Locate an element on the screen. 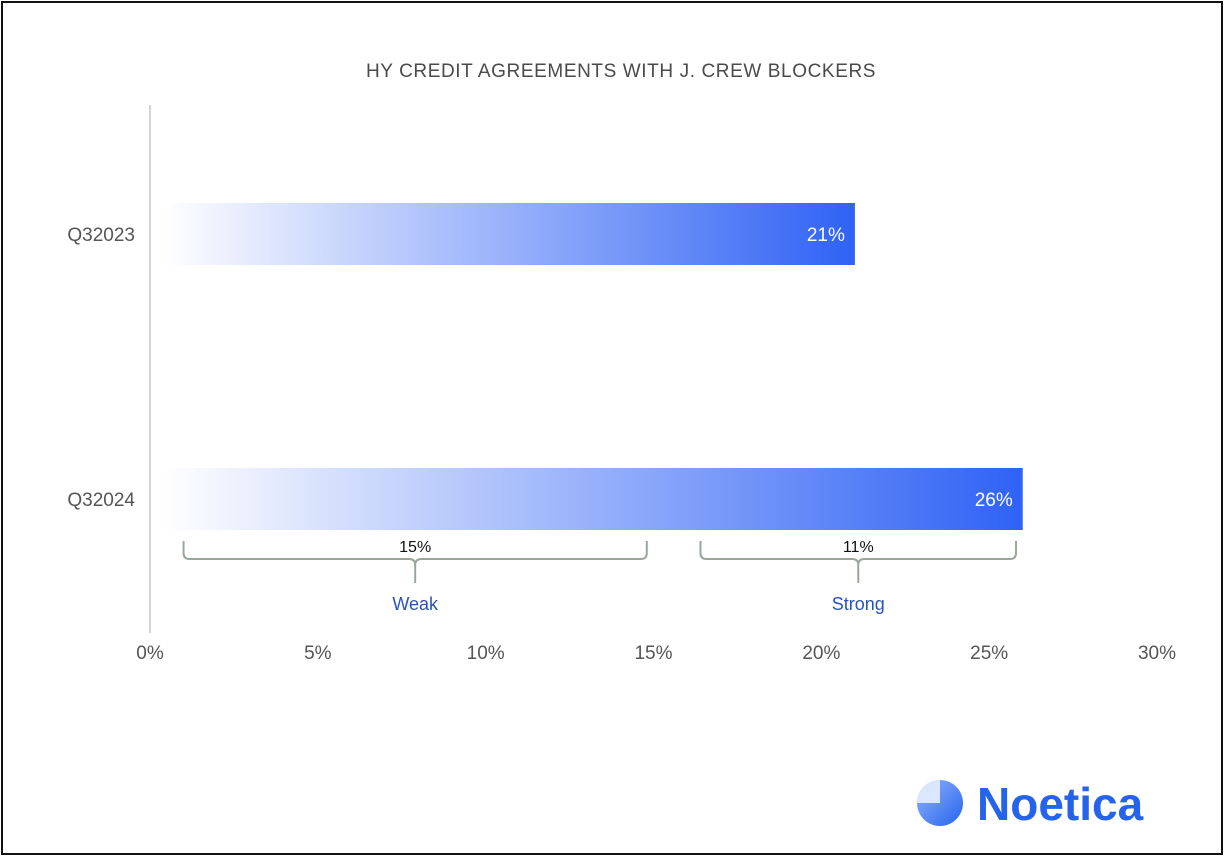 The height and width of the screenshot is (856, 1224). brand-name: Noetica is located at coordinates (1060, 804).